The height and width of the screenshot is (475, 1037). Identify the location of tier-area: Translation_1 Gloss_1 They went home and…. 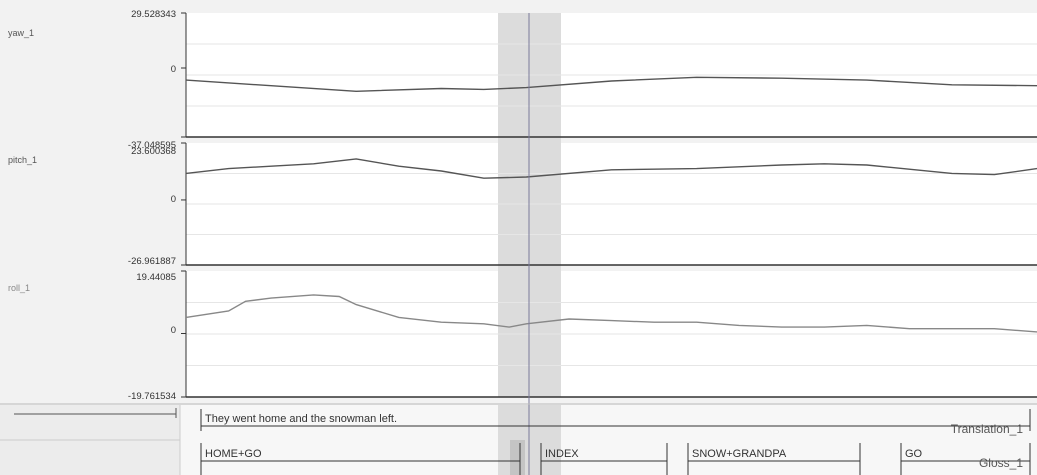
(518, 440).